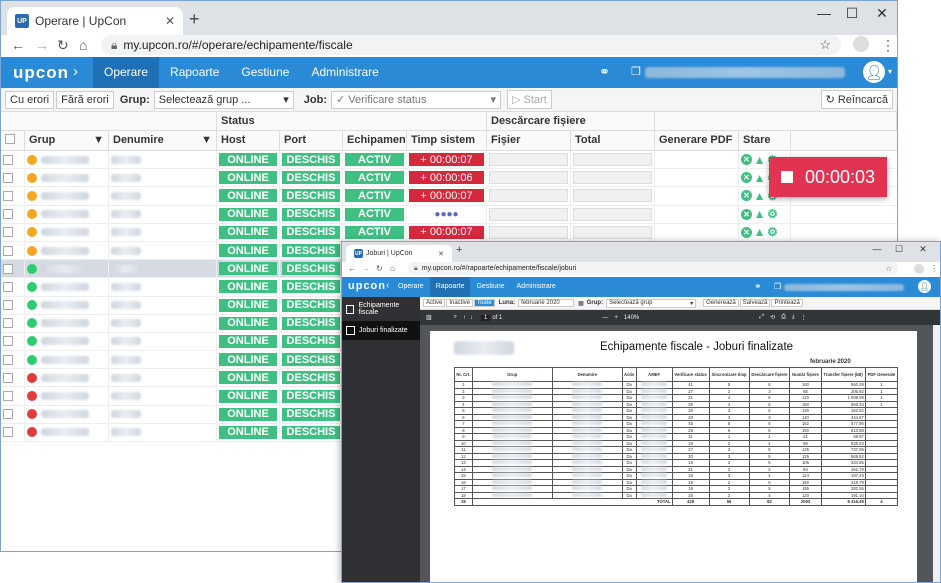 The height and width of the screenshot is (583, 941). What do you see at coordinates (399, 253) in the screenshot?
I see `browser-tab: UP Joburi | UpCon ✕` at bounding box center [399, 253].